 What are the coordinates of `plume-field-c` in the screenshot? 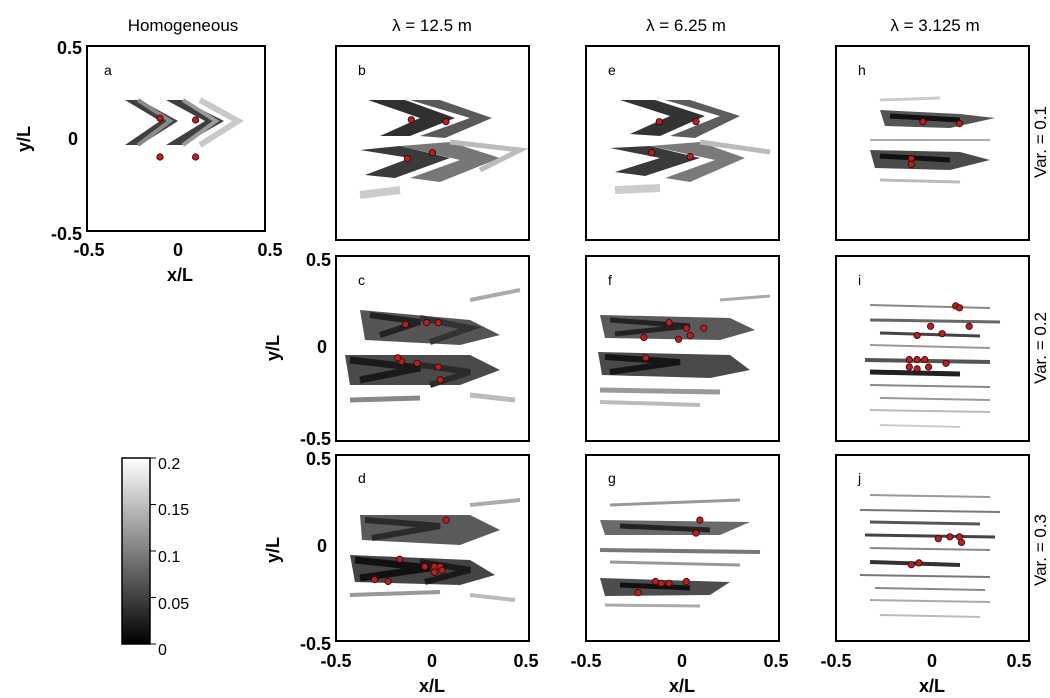 It's located at (433, 345).